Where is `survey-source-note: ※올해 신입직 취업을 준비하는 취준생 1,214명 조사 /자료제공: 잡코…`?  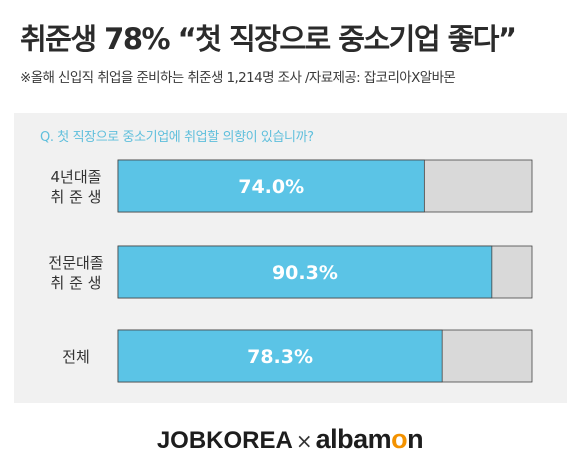
survey-source-note: ※올해 신입직 취업을 준비하는 취준생 1,214명 조사 /자료제공: 잡코… is located at coordinates (238, 78).